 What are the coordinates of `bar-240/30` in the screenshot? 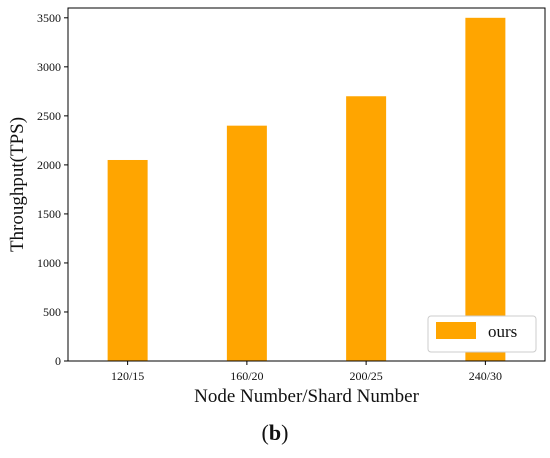 It's located at (485, 189).